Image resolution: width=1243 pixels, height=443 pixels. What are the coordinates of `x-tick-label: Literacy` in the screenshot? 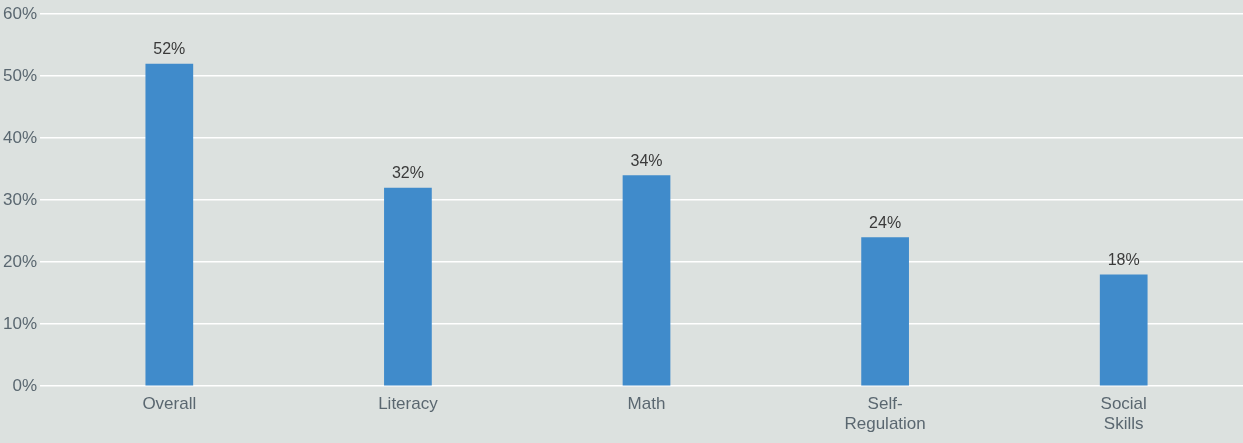 It's located at (408, 404).